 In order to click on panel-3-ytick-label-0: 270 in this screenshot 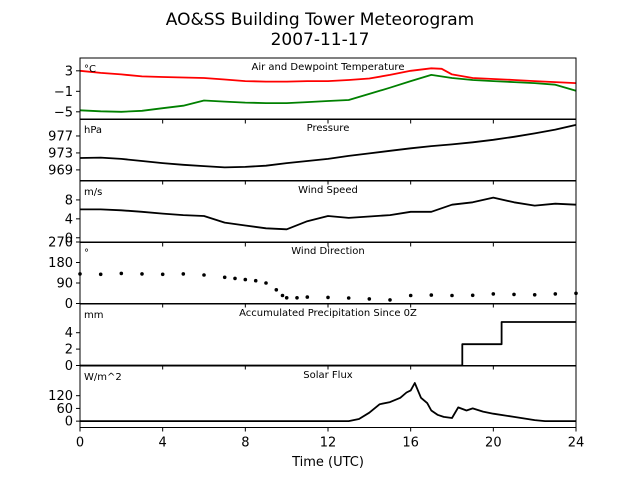, I will do `click(60, 243)`.